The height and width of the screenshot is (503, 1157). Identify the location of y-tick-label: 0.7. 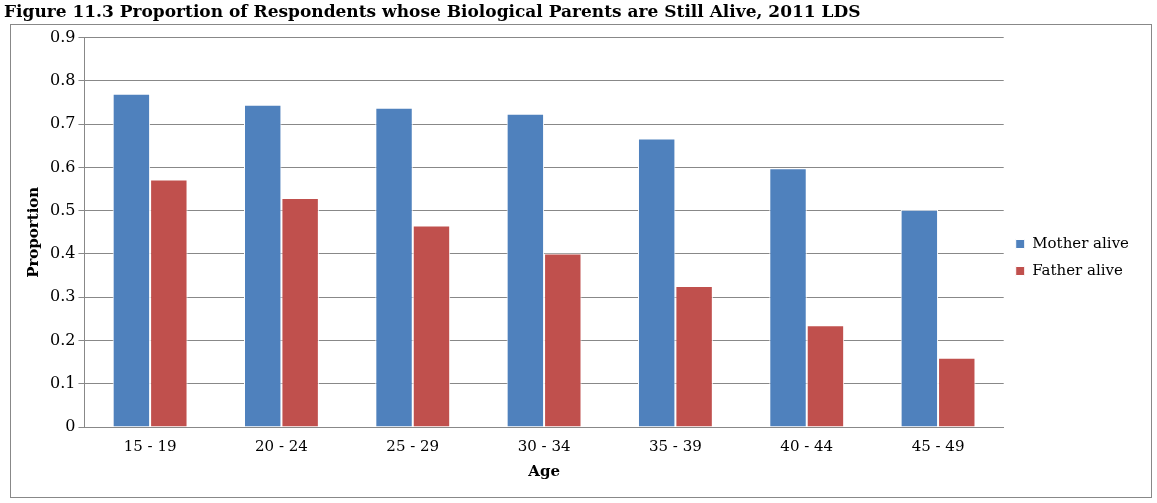
(62, 123).